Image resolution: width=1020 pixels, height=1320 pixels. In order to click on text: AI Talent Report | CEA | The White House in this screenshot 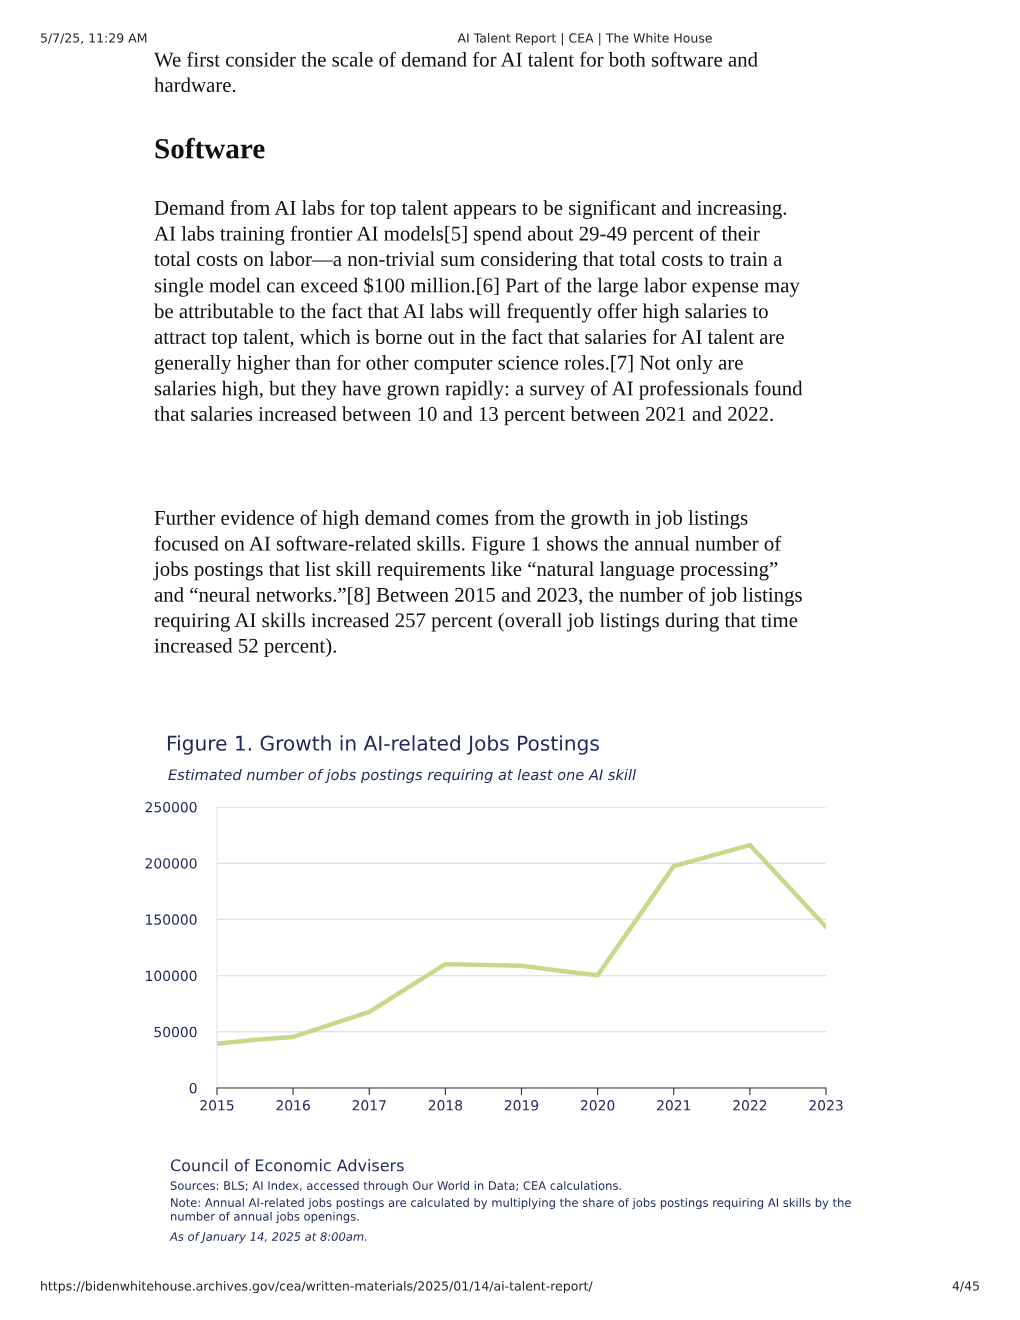, I will do `click(584, 39)`.